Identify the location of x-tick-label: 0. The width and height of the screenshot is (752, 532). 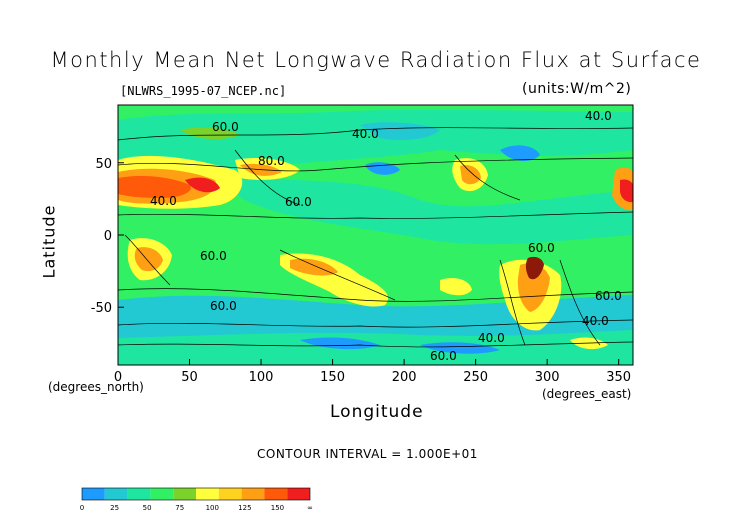
(118, 377).